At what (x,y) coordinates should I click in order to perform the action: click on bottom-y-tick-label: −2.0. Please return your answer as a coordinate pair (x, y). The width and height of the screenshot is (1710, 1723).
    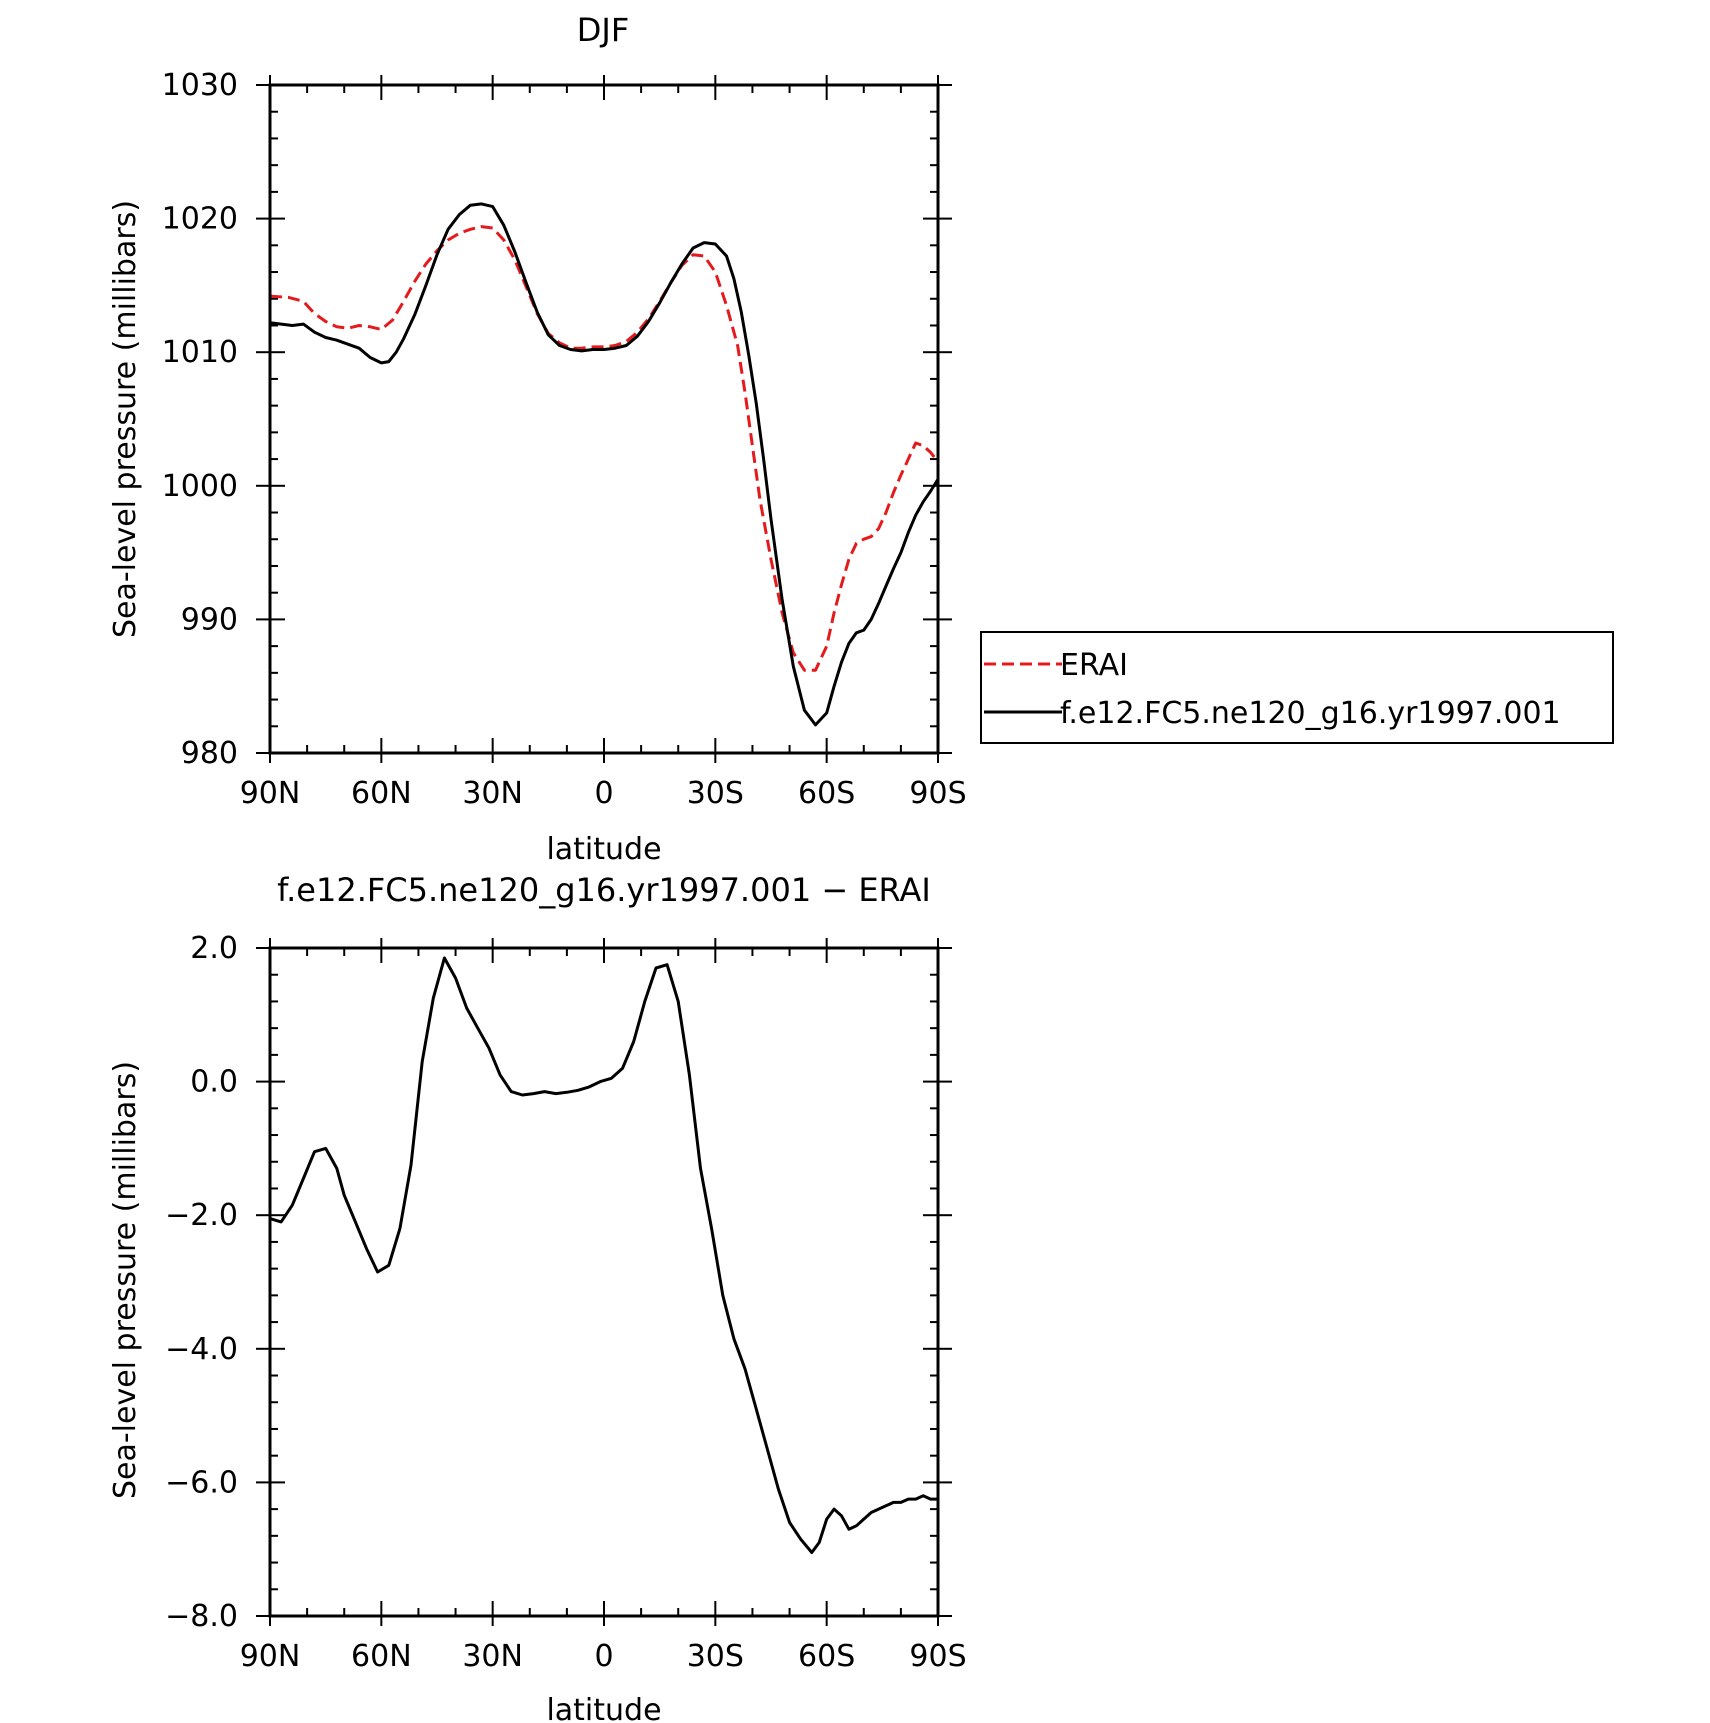
    Looking at the image, I should click on (201, 1215).